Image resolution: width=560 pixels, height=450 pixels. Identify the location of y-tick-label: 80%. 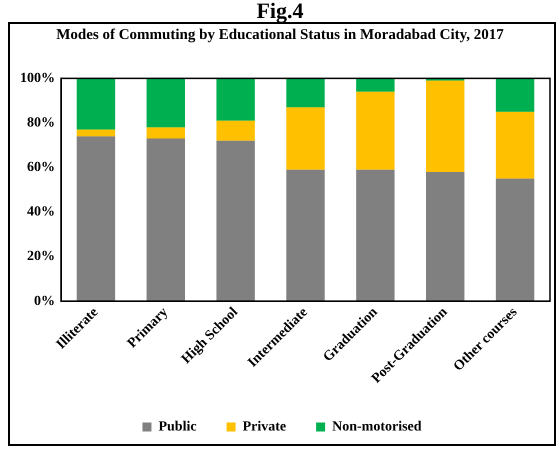
(41, 123).